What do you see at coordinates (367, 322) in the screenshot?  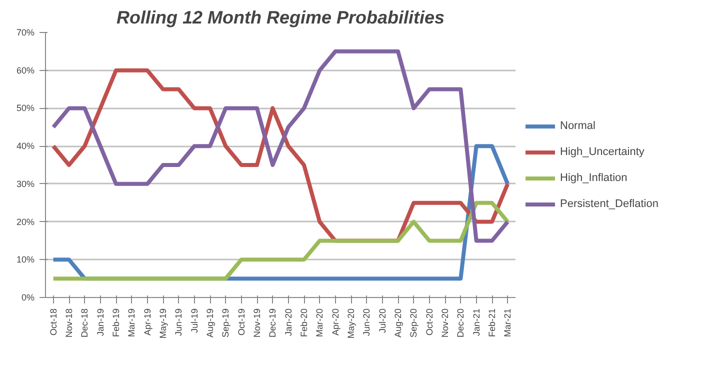 I see `x-tick-label: Jun-20` at bounding box center [367, 322].